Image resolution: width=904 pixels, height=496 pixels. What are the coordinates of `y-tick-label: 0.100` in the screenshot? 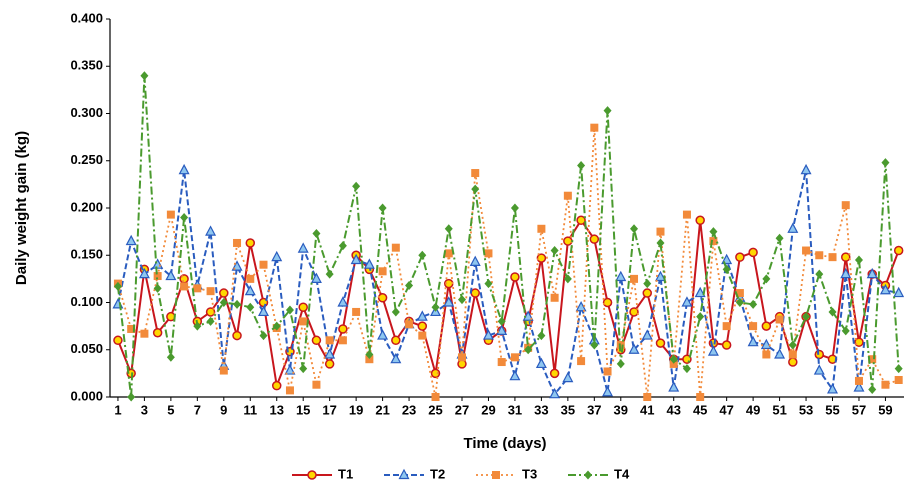 It's located at (86, 301).